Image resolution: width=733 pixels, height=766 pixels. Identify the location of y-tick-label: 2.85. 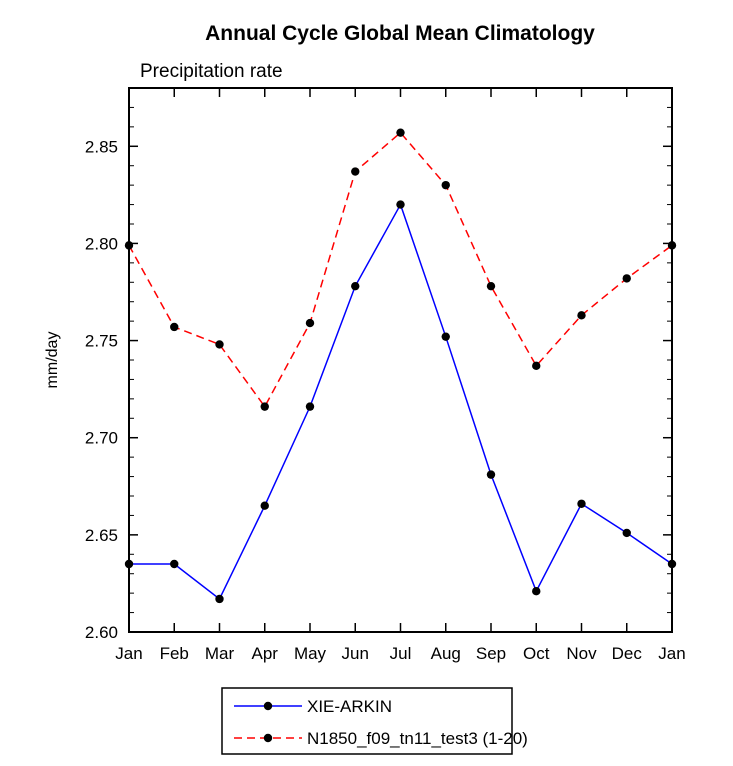
(101, 146).